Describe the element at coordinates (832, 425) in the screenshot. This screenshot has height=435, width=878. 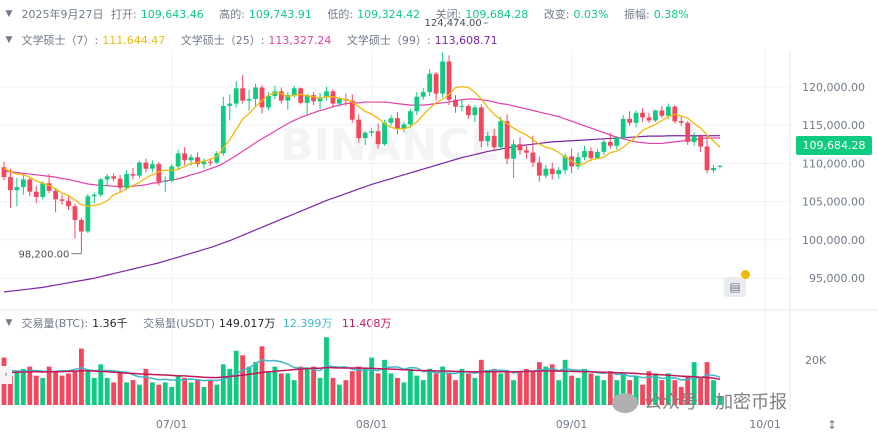
I see `auto-scale-icon: ↕` at that location.